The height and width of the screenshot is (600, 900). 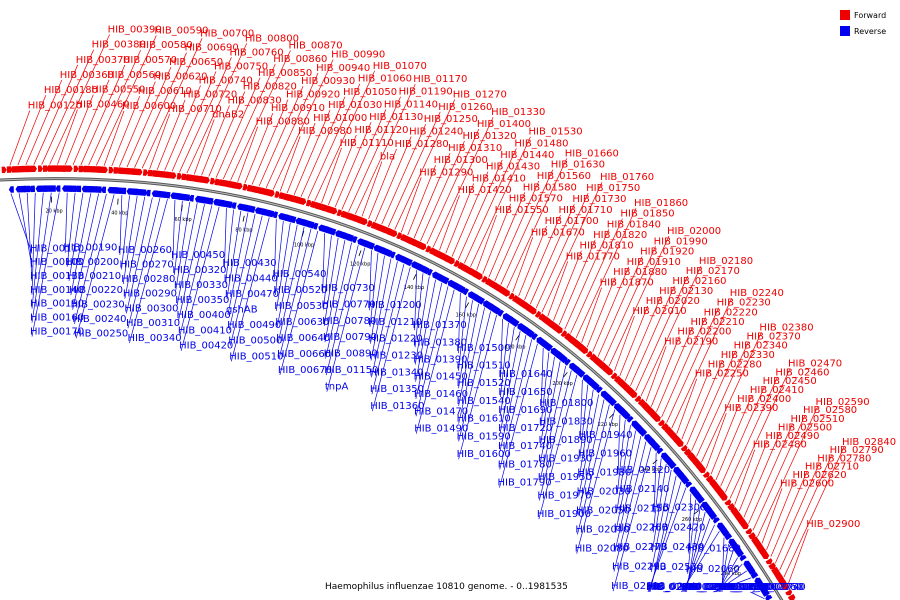 What do you see at coordinates (153, 323) in the screenshot?
I see `reverse-gene-label: HIB_00310` at bounding box center [153, 323].